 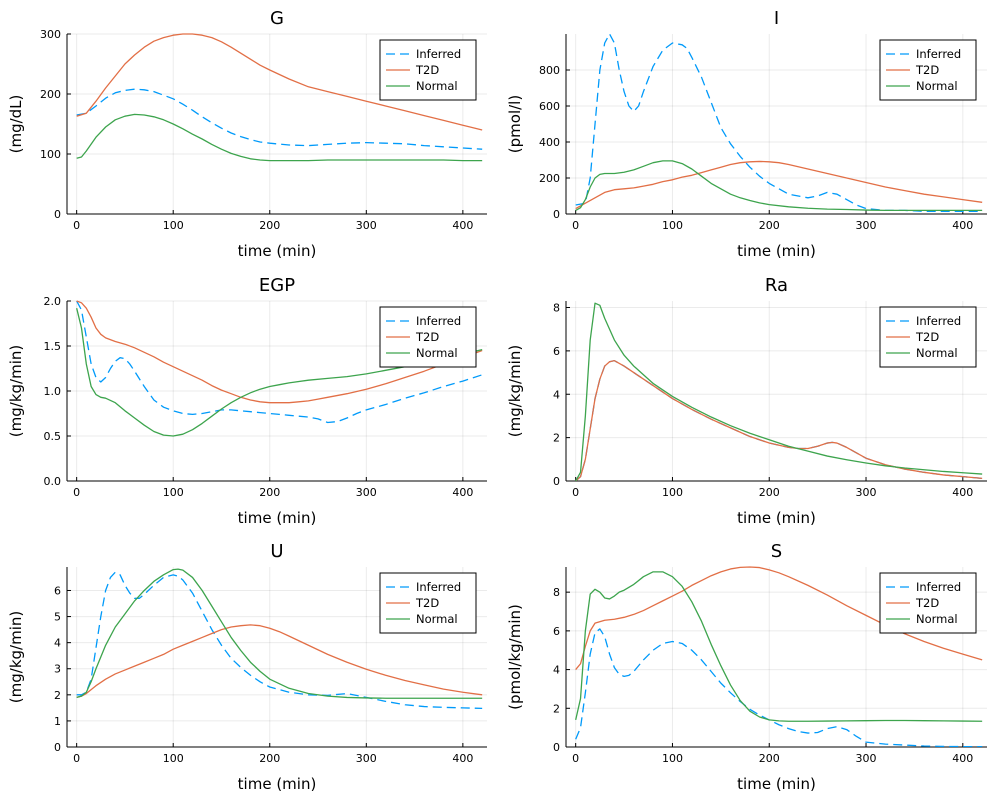 I want to click on chart-title: I, so click(x=776, y=18).